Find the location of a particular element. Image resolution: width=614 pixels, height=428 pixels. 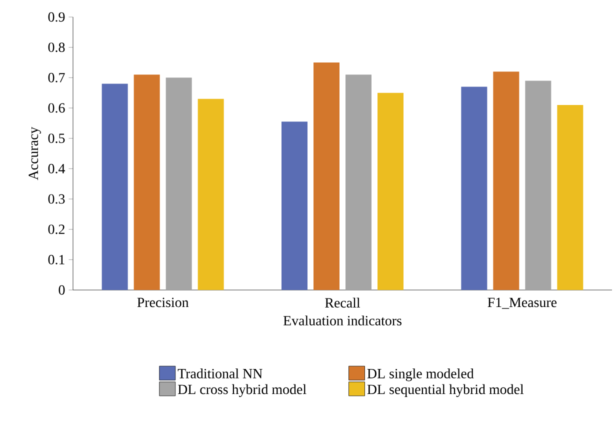

y-axis-title: Accuracy is located at coordinates (34, 153).